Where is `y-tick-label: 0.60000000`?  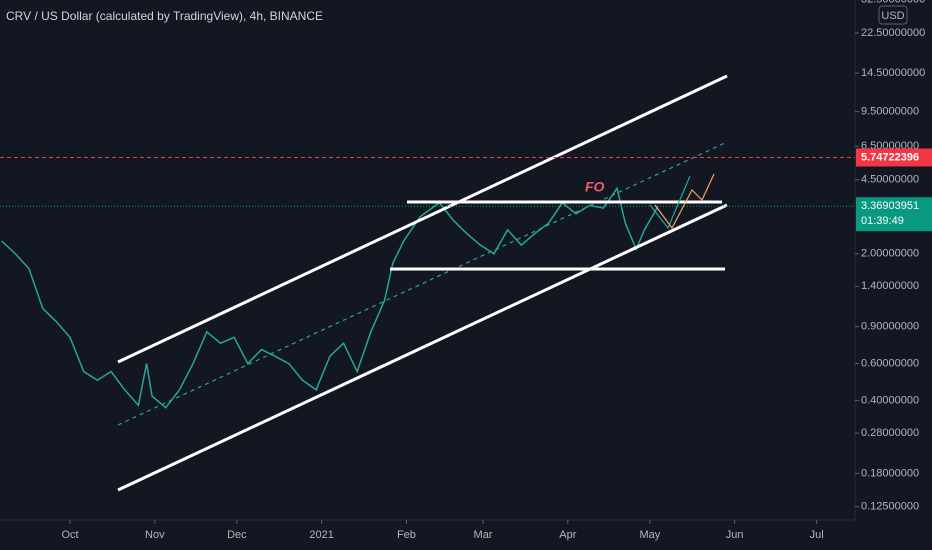 y-tick-label: 0.60000000 is located at coordinates (890, 363).